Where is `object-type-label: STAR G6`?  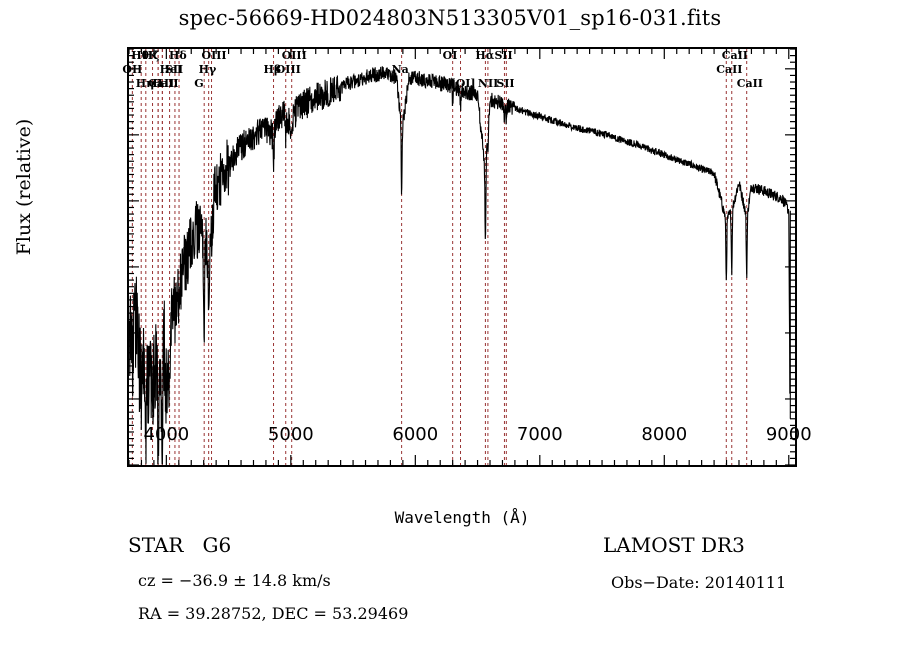
object-type-label: STAR G6 is located at coordinates (179, 545).